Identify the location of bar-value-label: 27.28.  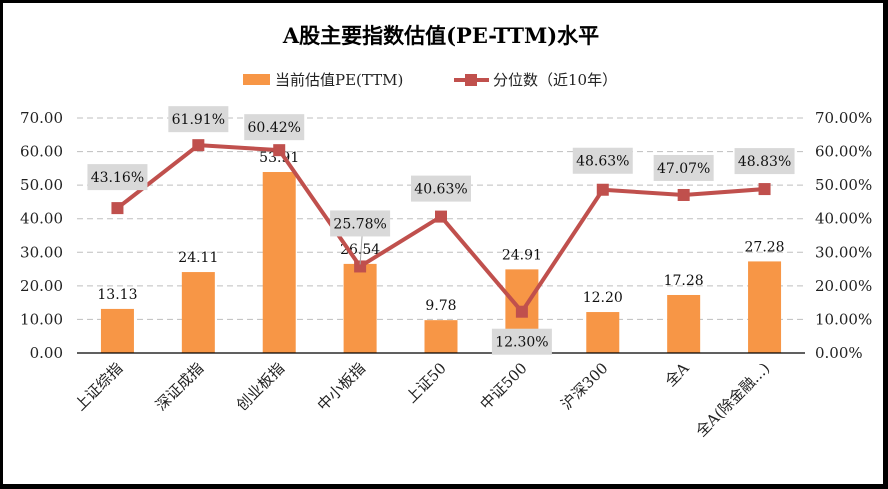
(765, 247).